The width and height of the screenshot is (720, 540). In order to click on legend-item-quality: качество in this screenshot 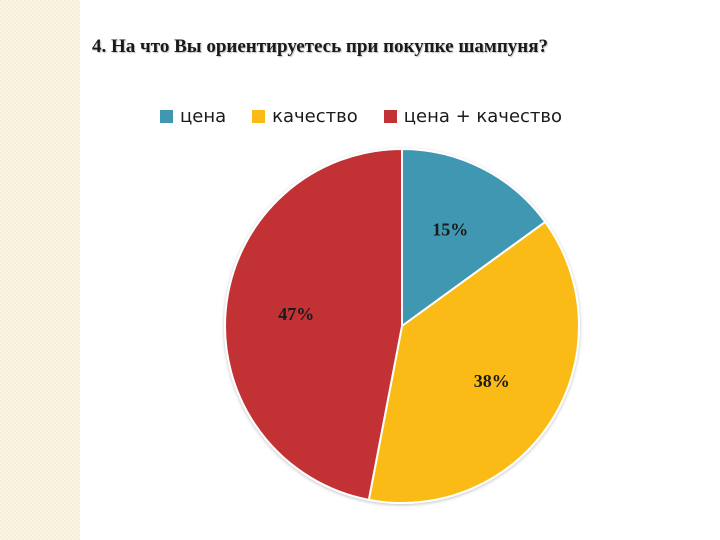, I will do `click(305, 116)`.